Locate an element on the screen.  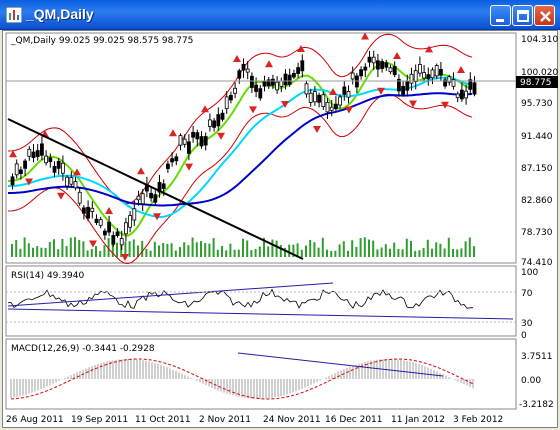
price-label: 91.440 is located at coordinates (537, 137).